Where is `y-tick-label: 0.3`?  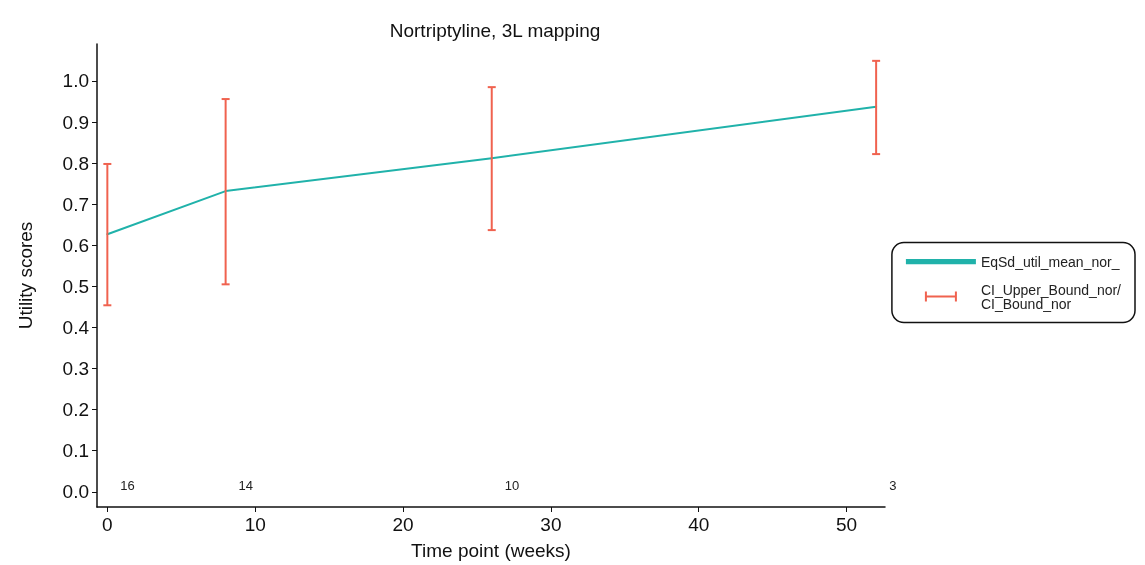 y-tick-label: 0.3 is located at coordinates (75, 369).